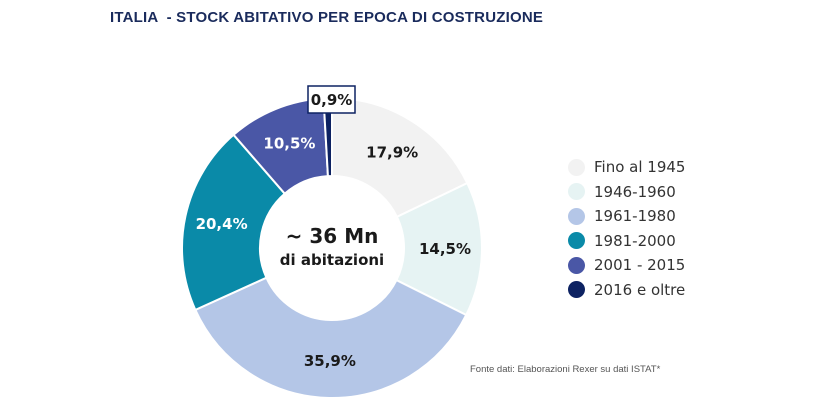 The width and height of the screenshot is (820, 400). Describe the element at coordinates (332, 236) in the screenshot. I see `center-total: ~ 36 Mn` at that location.